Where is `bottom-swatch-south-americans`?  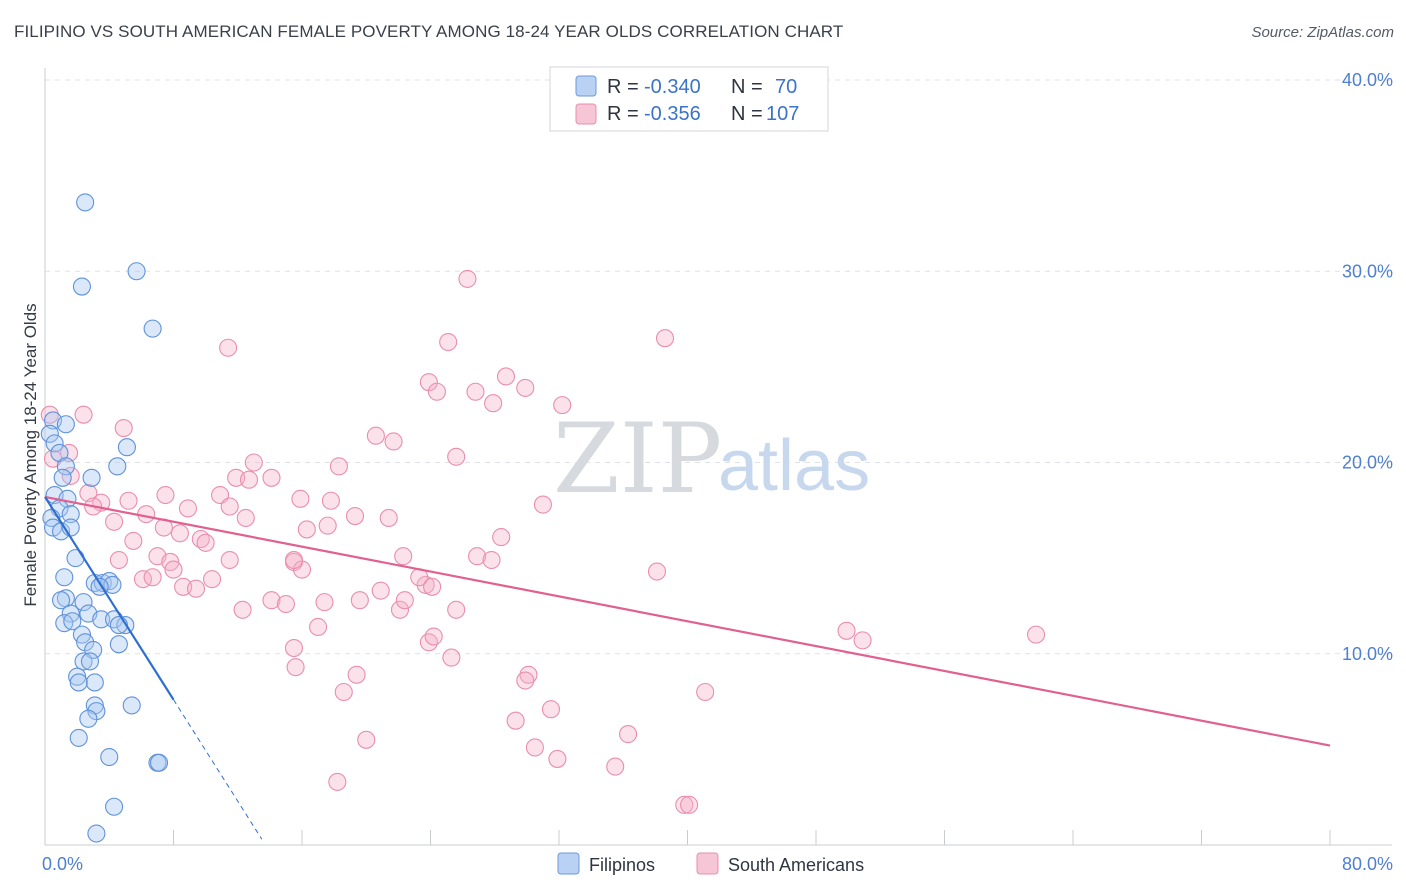 bottom-swatch-south-americans is located at coordinates (707, 863).